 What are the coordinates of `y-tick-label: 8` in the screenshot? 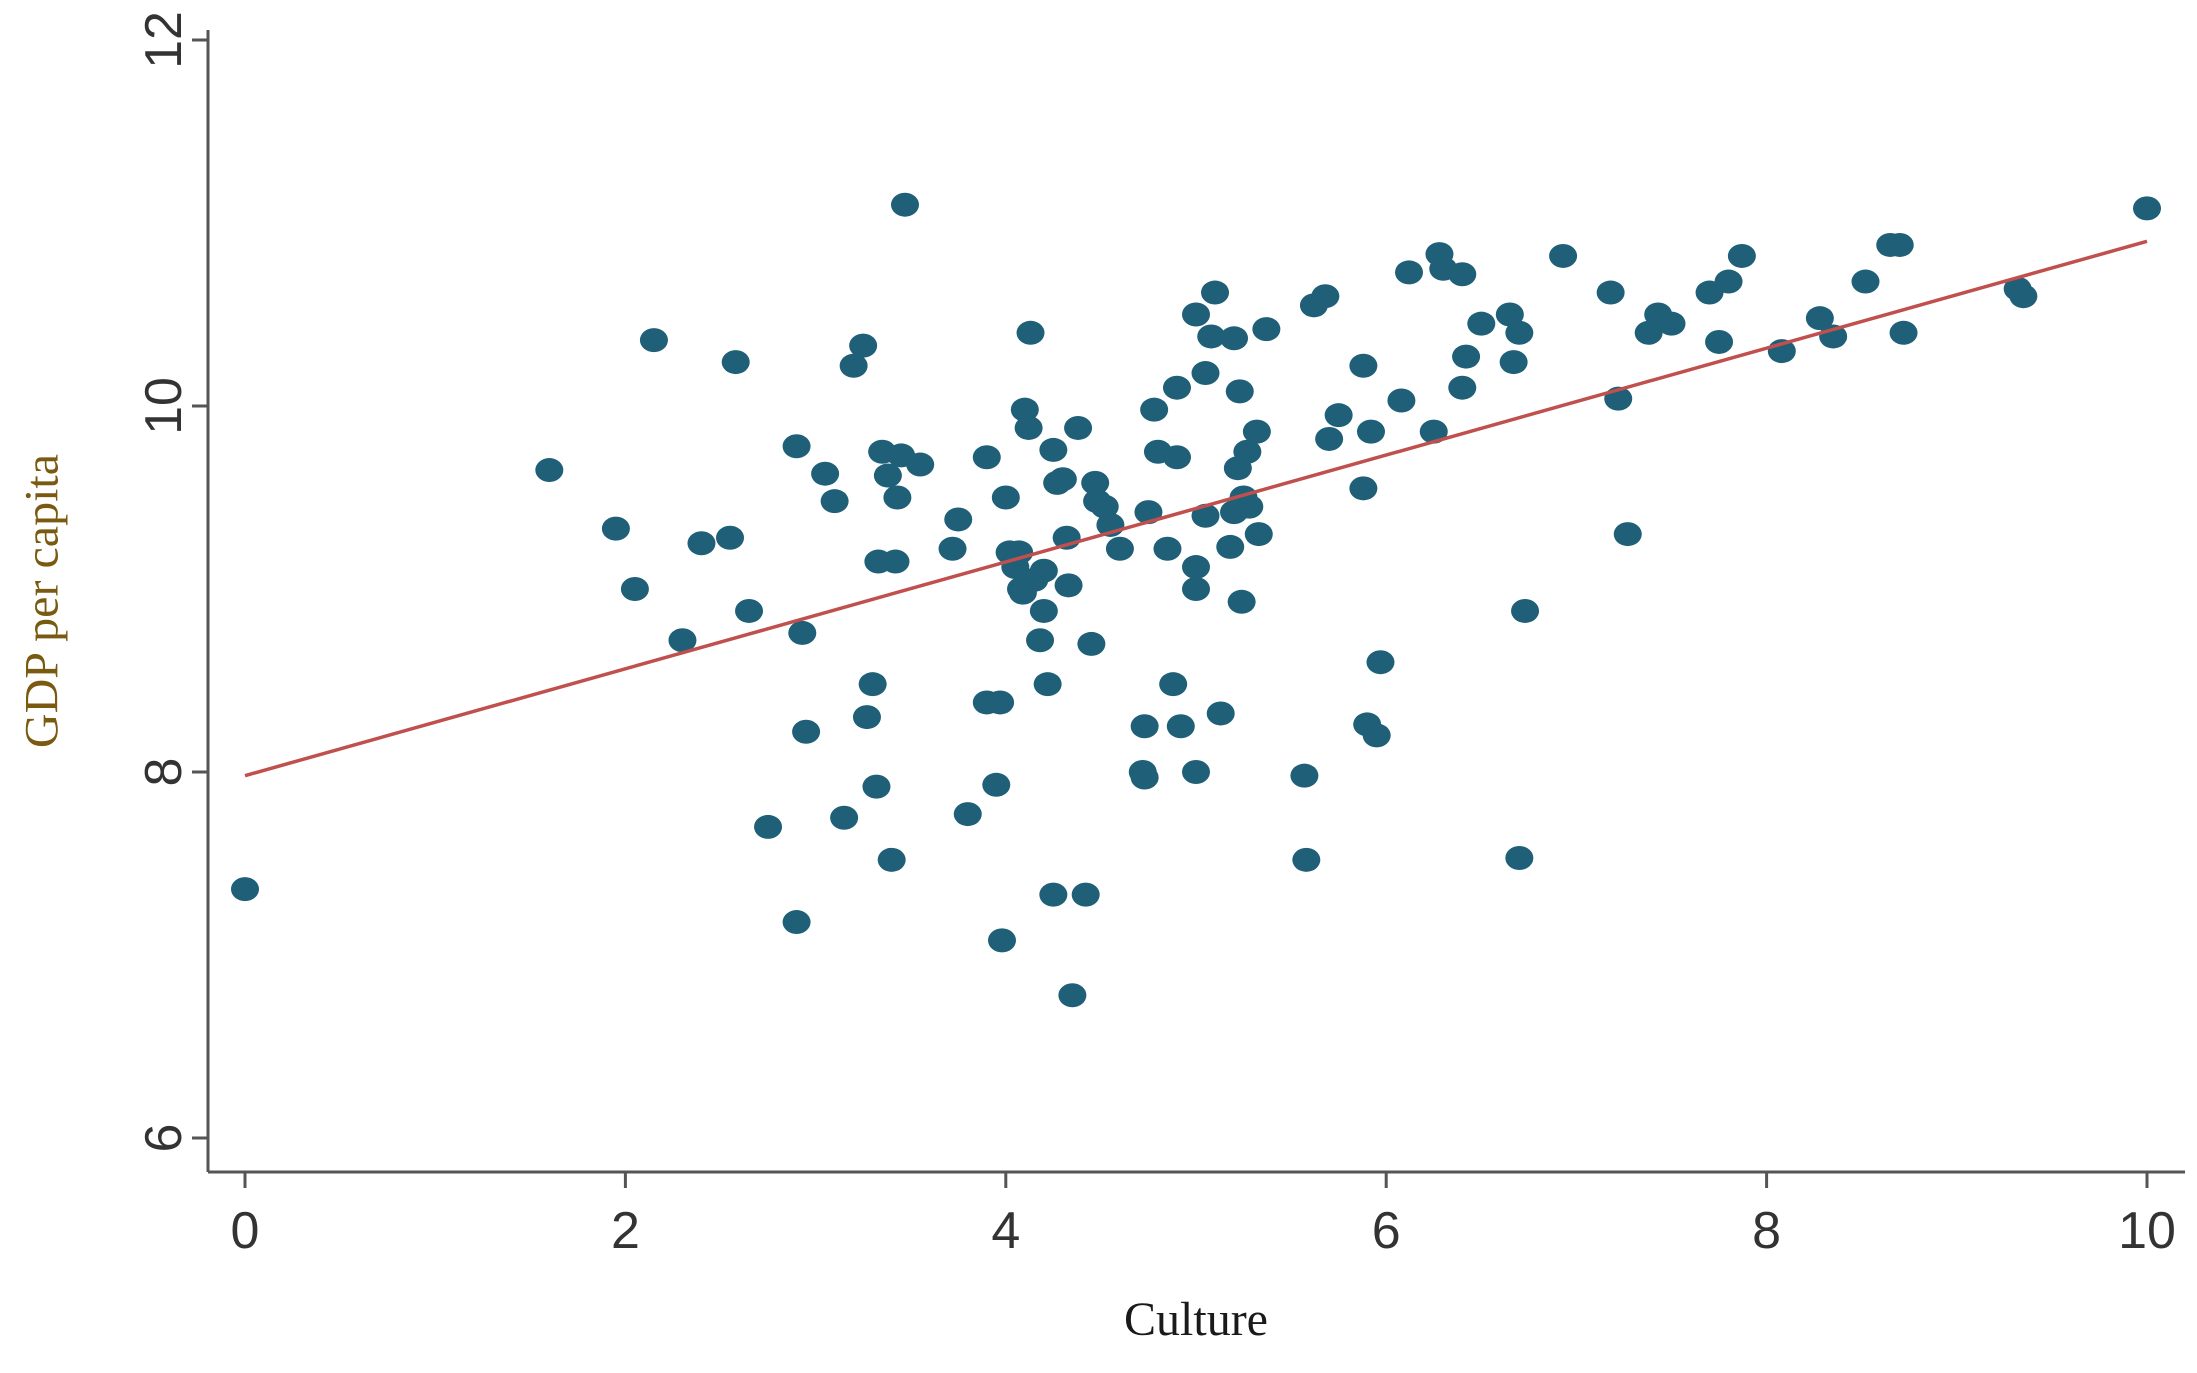 It's located at (164, 772).